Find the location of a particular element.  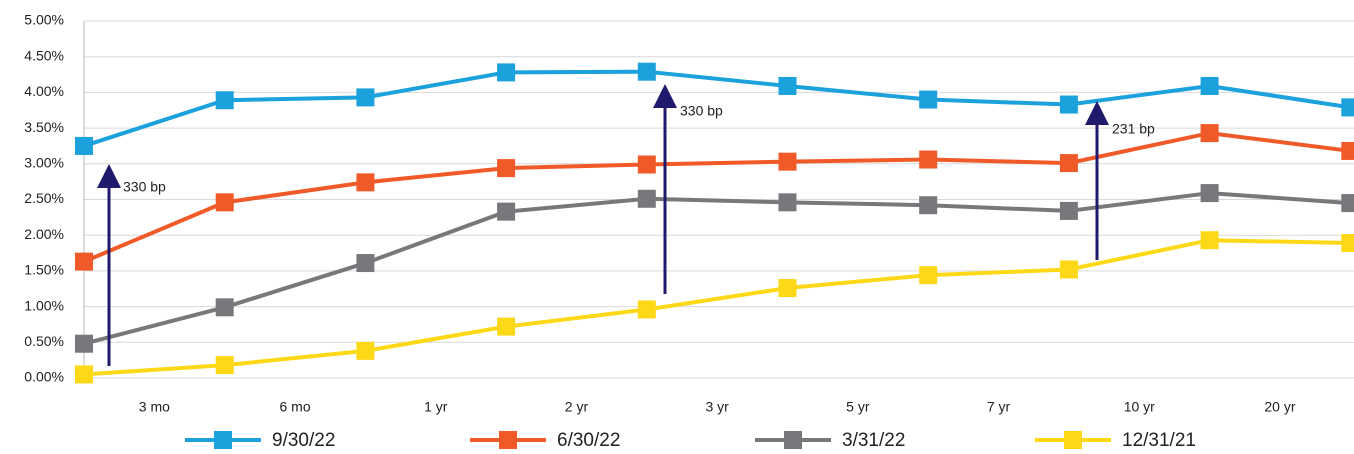

y-tick-label: 4.00% is located at coordinates (44, 91).